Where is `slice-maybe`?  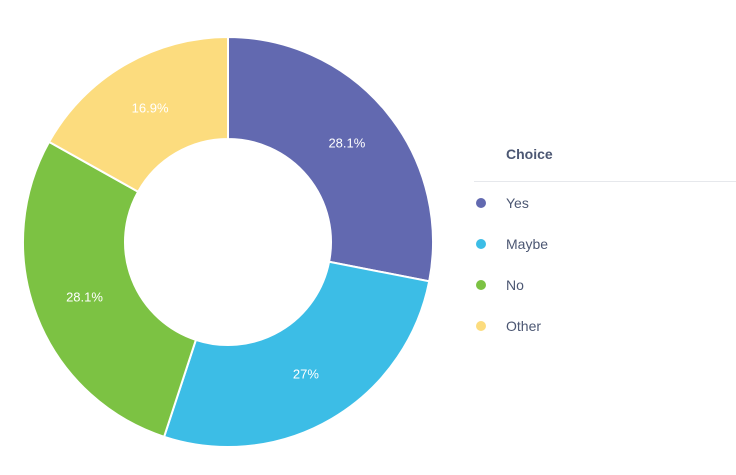 slice-maybe is located at coordinates (296, 354).